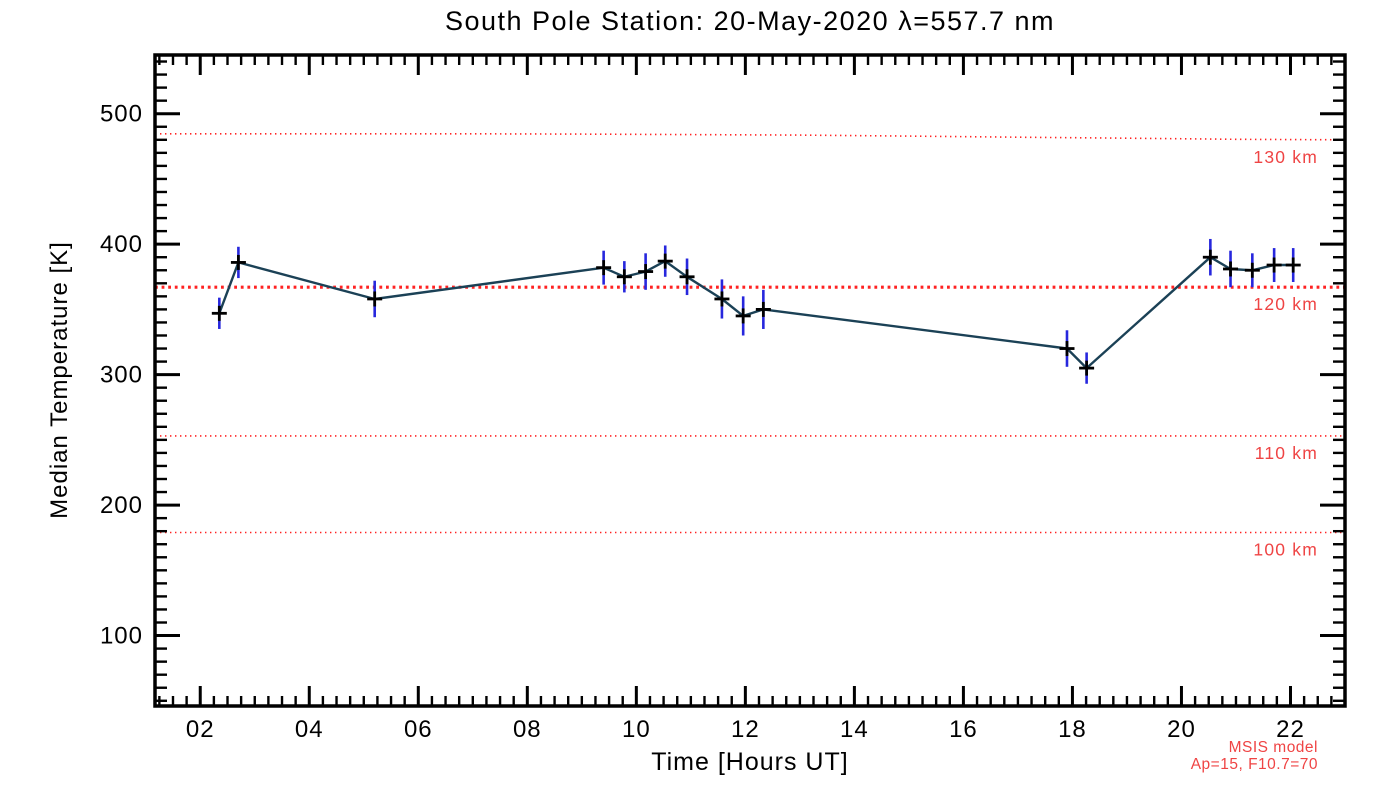  What do you see at coordinates (756, 313) in the screenshot?
I see `series-line-median-temperature` at bounding box center [756, 313].